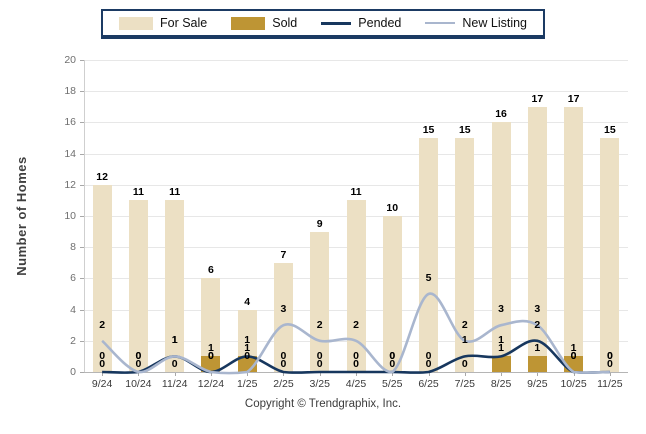  I want to click on new-listing-line-swatch, so click(440, 23).